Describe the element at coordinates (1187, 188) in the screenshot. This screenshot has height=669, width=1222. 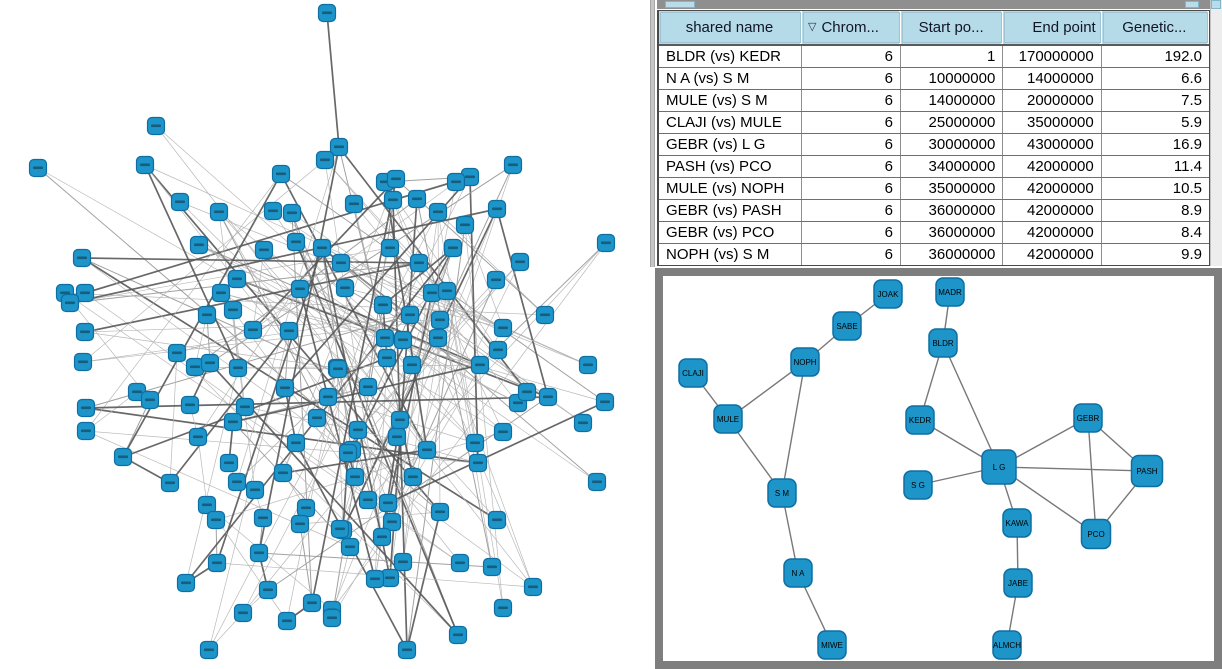
I see `table-cell: 10.5` at that location.